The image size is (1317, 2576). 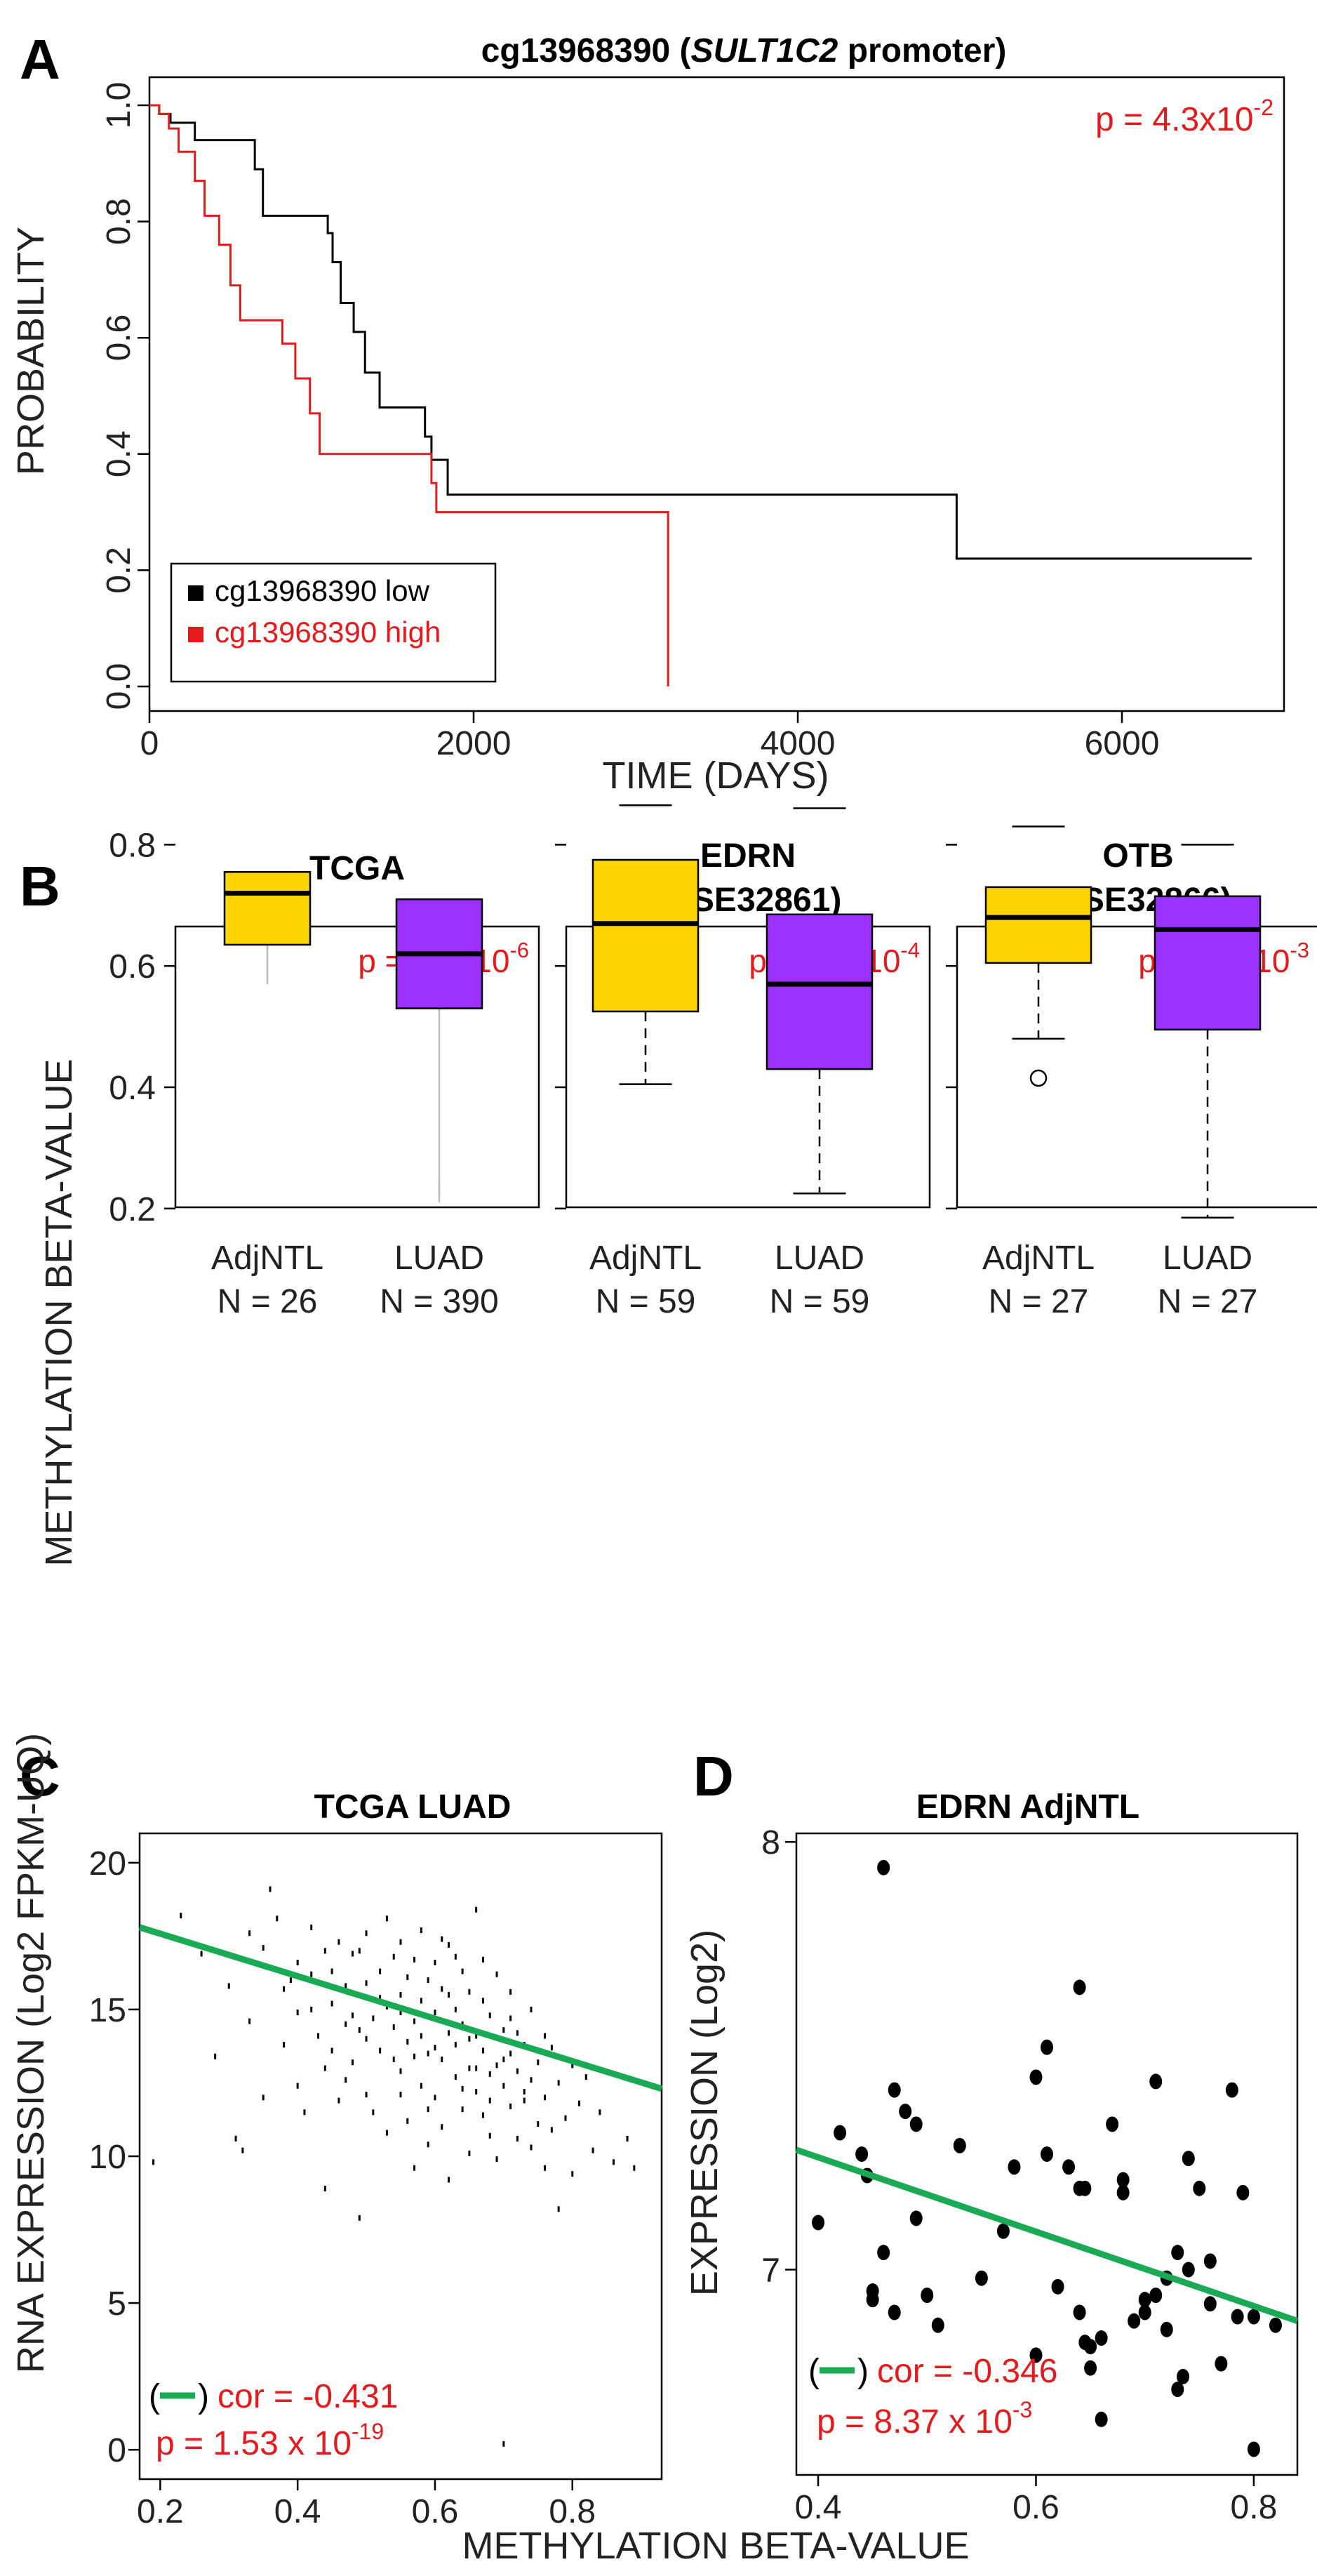 What do you see at coordinates (409, 395) in the screenshot?
I see `km-curve-high` at bounding box center [409, 395].